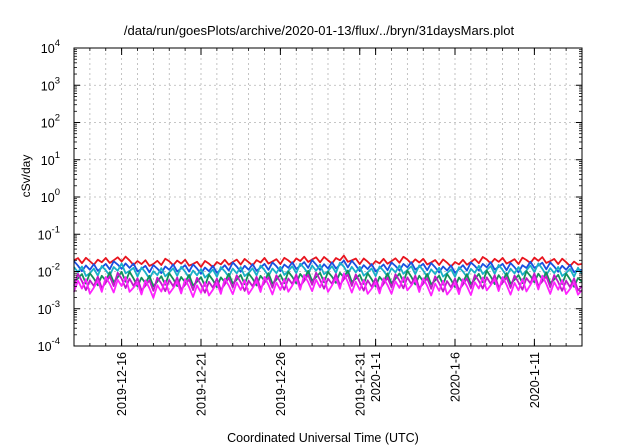 Image resolution: width=640 pixels, height=448 pixels. Describe the element at coordinates (56, 304) in the screenshot. I see `y-tick-exponent: -3` at that location.